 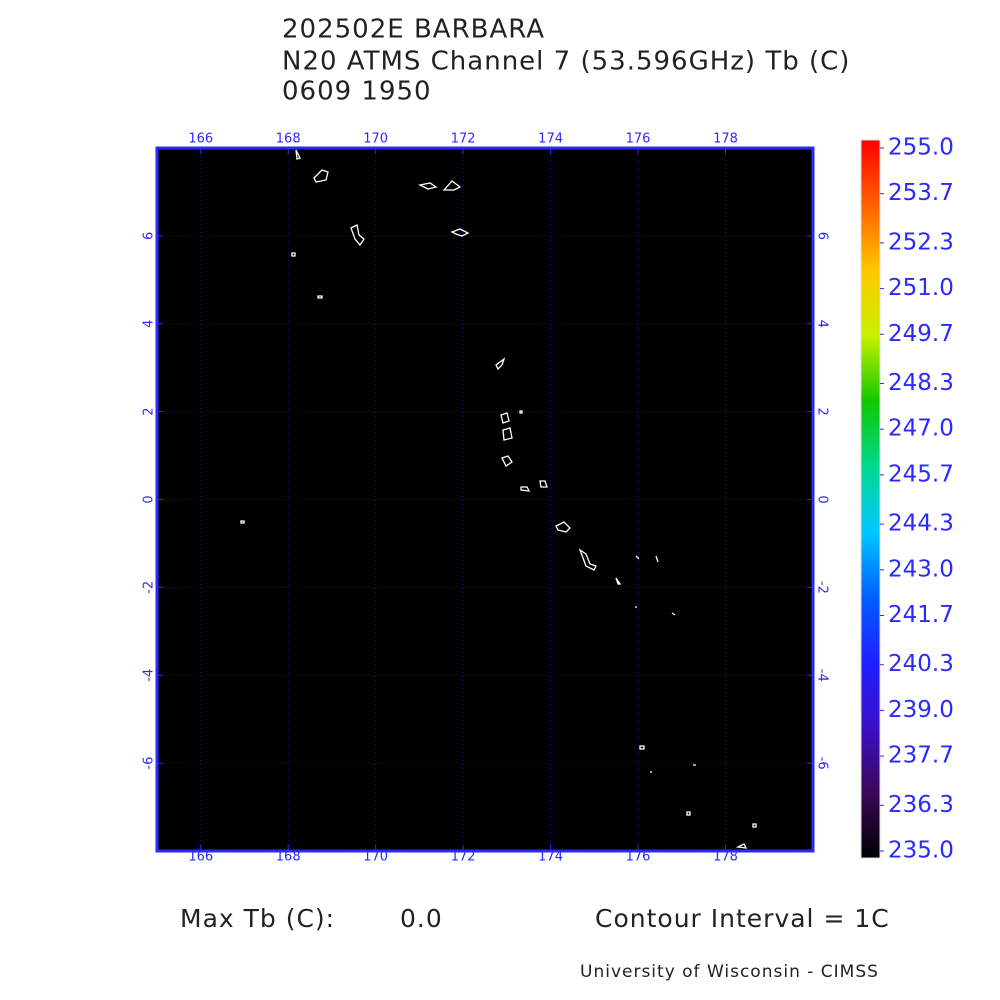 I want to click on colorbar-label: 245.7, so click(x=921, y=474).